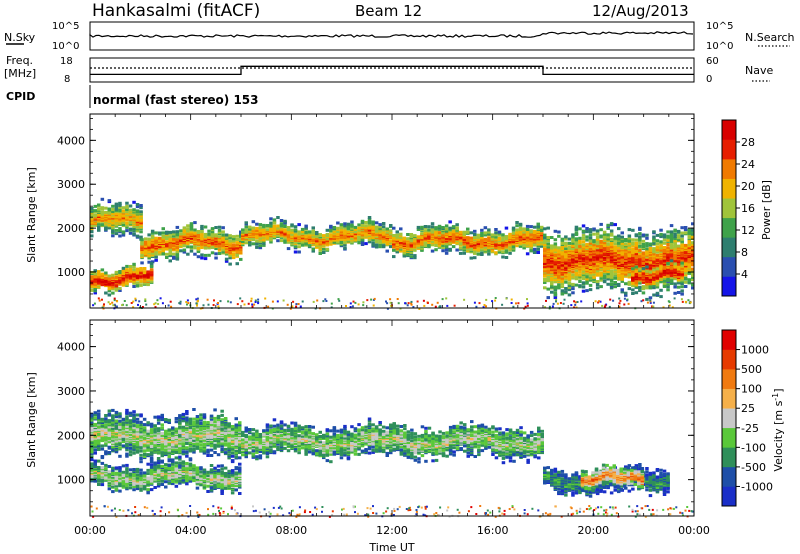 The width and height of the screenshot is (800, 554). What do you see at coordinates (20, 37) in the screenshot?
I see `nsky-label: N.Sky` at bounding box center [20, 37].